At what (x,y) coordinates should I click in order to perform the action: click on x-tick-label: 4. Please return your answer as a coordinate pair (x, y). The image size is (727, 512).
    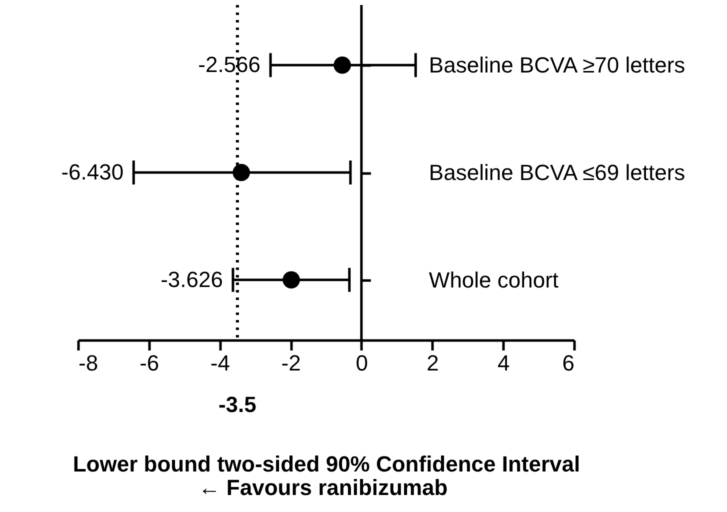
    Looking at the image, I should click on (504, 363).